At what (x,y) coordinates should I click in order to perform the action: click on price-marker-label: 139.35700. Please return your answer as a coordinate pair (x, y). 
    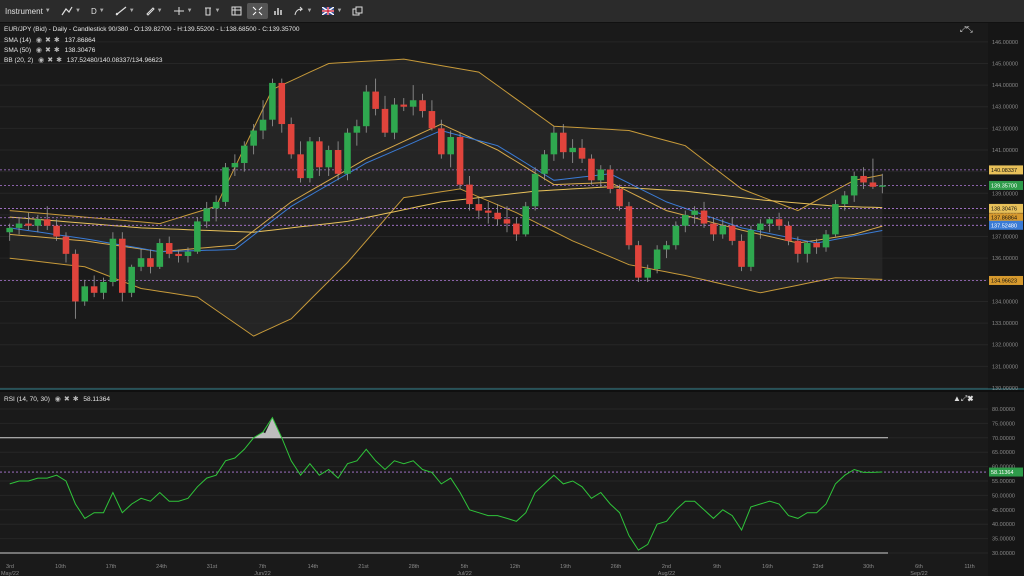
    Looking at the image, I should click on (1004, 186).